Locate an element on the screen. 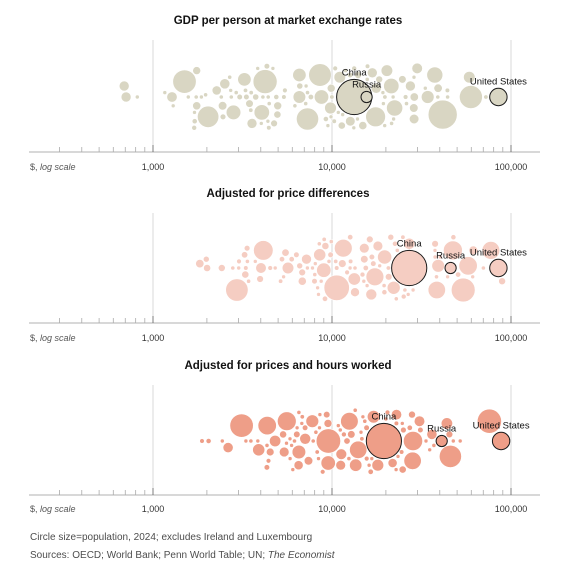 This screenshot has height=576, width=576. russia-label: Russia is located at coordinates (367, 84).